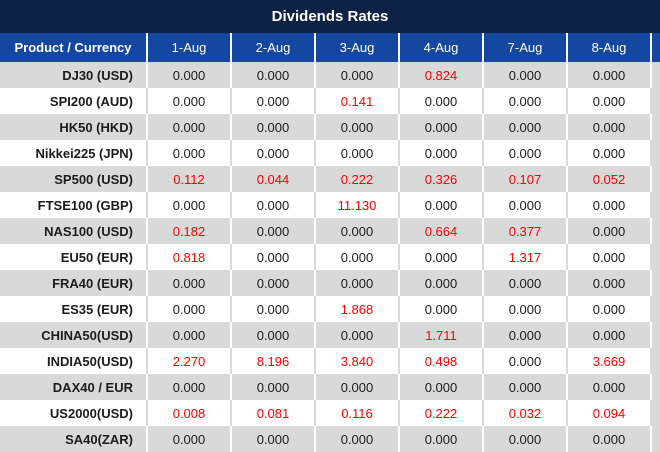 This screenshot has width=660, height=452. What do you see at coordinates (610, 361) in the screenshot?
I see `value-cell: 3.669` at bounding box center [610, 361].